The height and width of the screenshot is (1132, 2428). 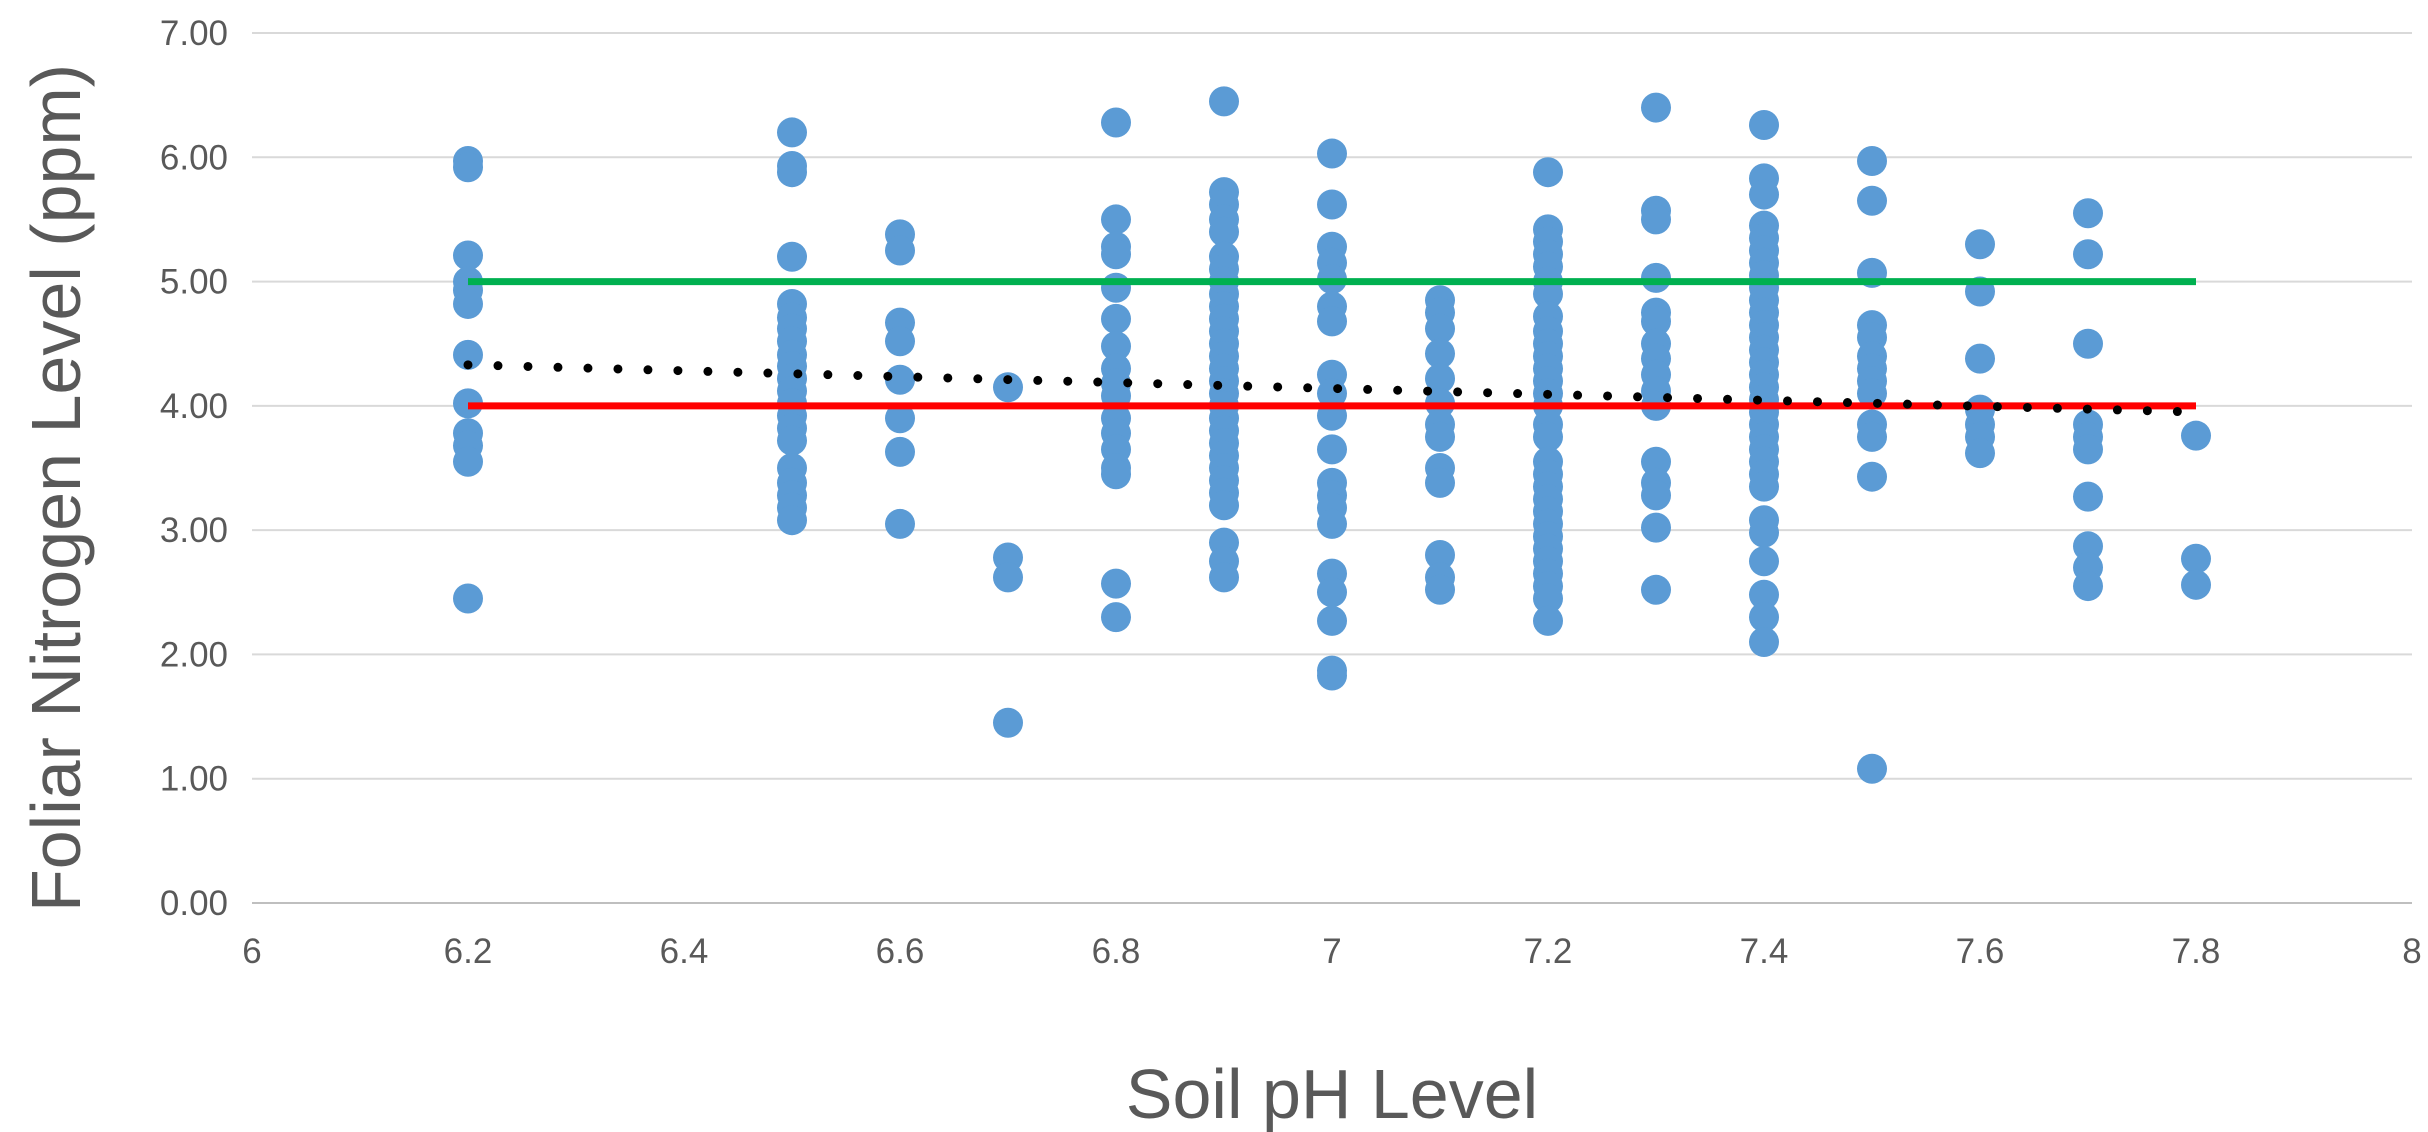 I want to click on x-tick-label: 7.6, so click(x=1980, y=951).